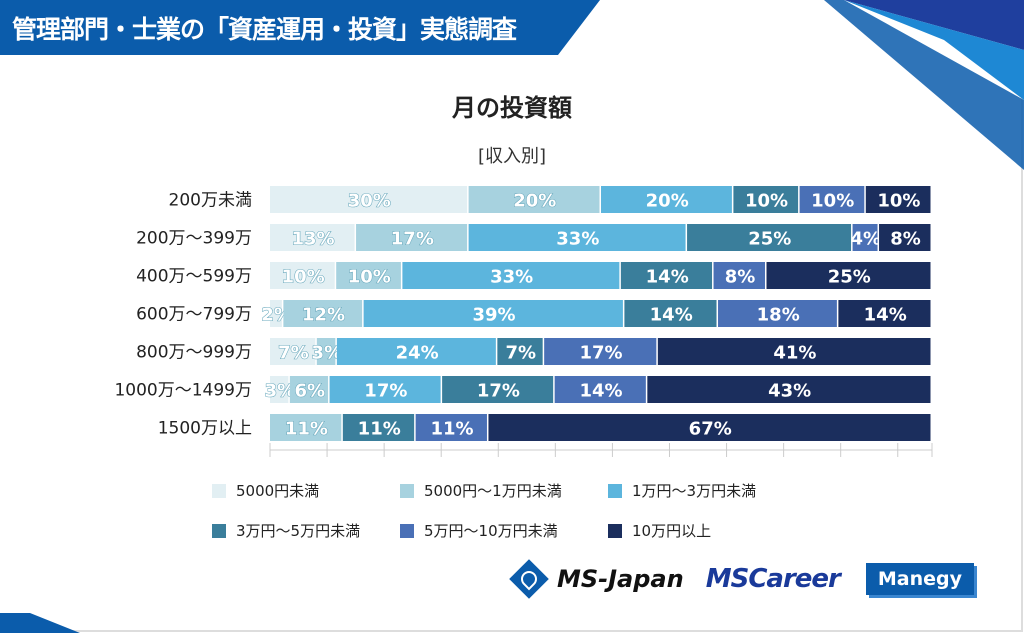 The width and height of the screenshot is (1024, 633). I want to click on manegy-logo: Manegy, so click(919, 579).